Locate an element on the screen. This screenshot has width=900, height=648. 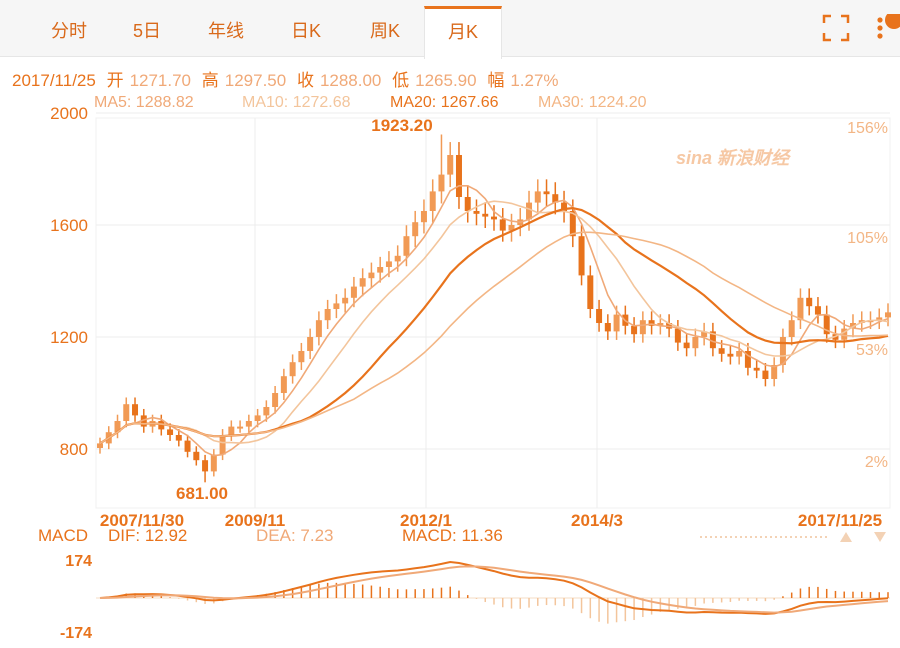
high-label: 高 is located at coordinates (210, 80).